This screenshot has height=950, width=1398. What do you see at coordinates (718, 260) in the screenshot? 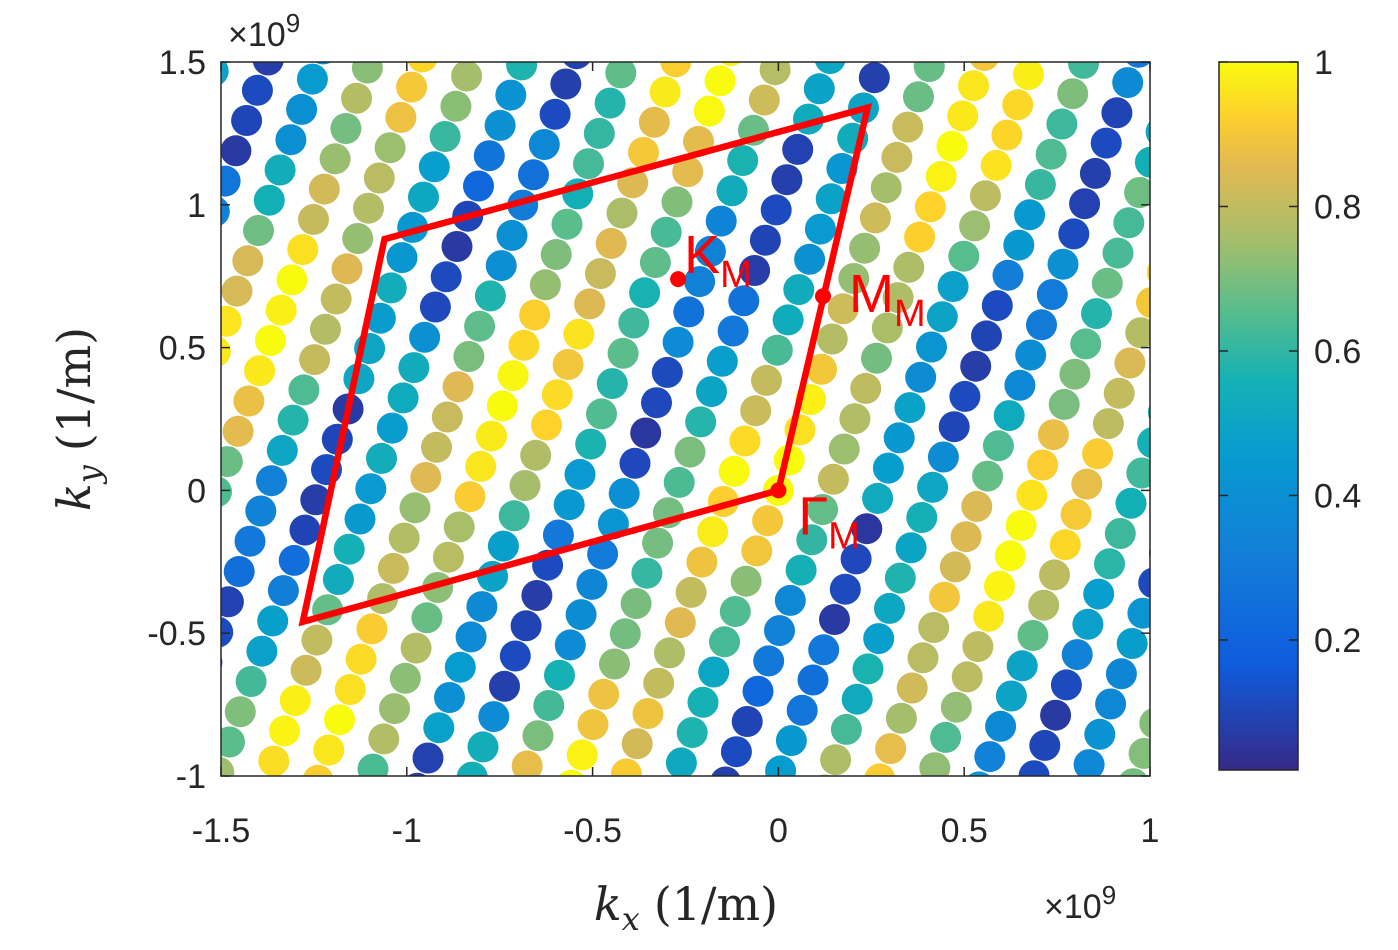
I see `point-label: KM` at bounding box center [718, 260].